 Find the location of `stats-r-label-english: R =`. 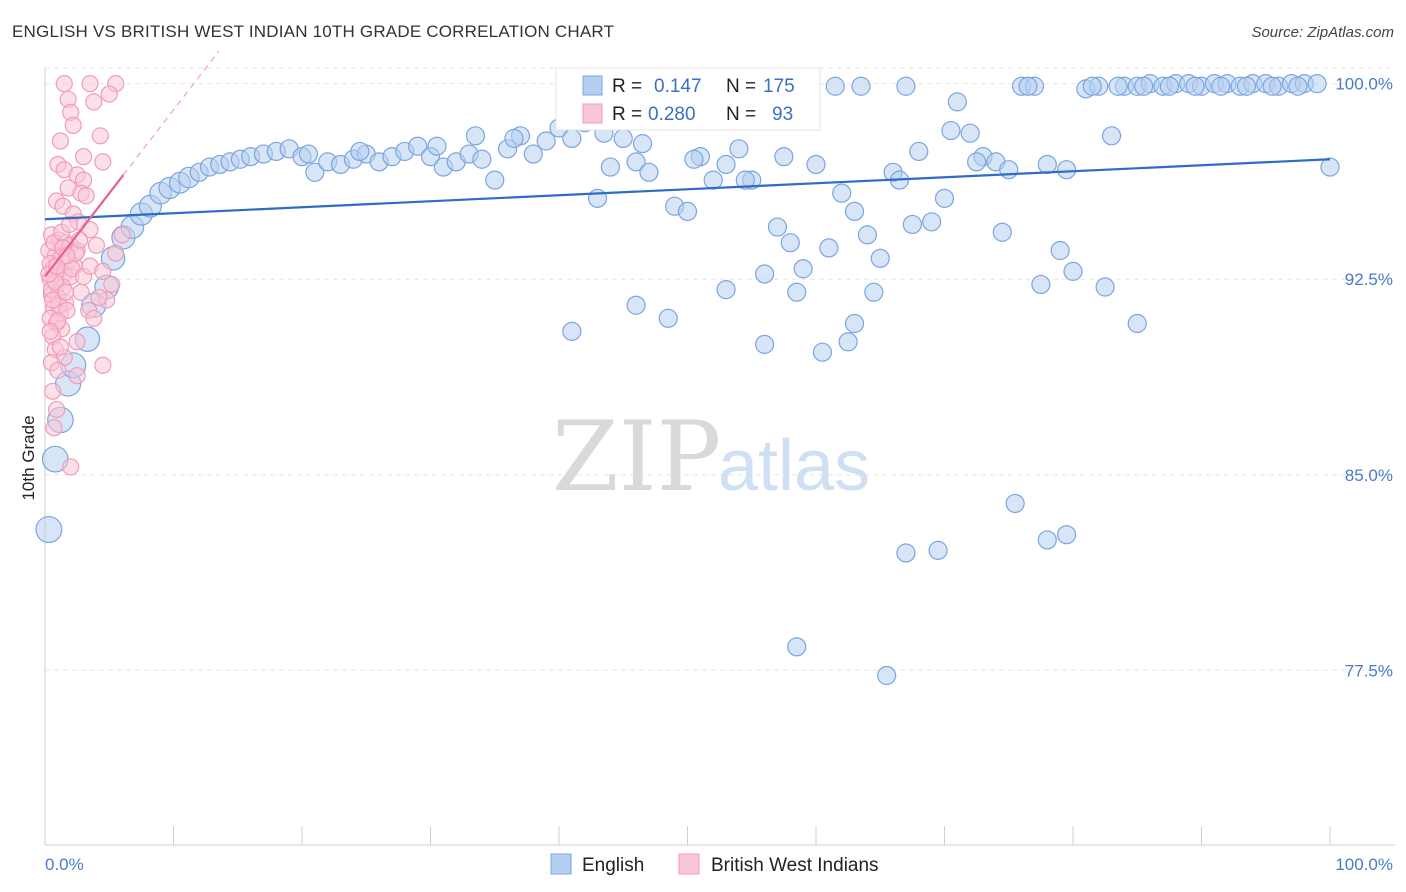

stats-r-label-english: R = is located at coordinates (627, 86).